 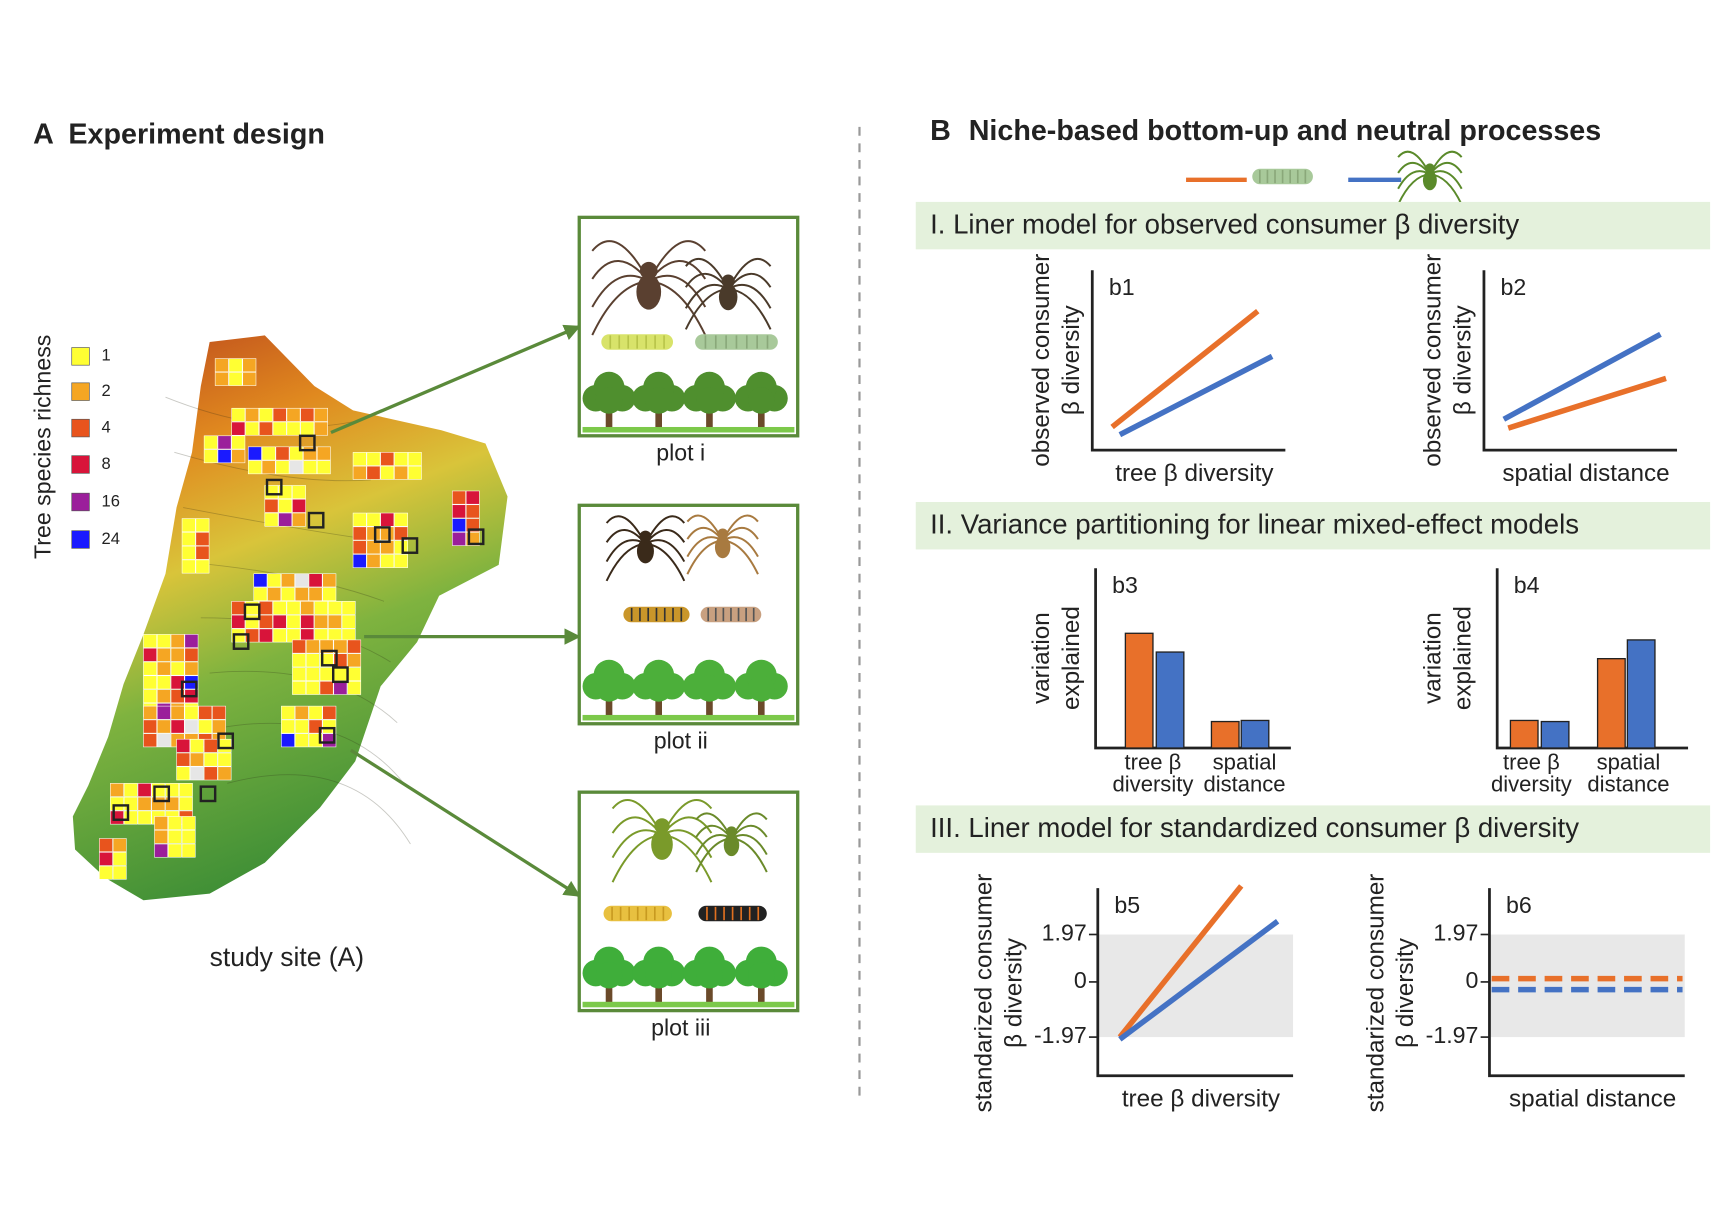 What do you see at coordinates (111, 500) in the screenshot?
I see `legend-label: 16` at bounding box center [111, 500].